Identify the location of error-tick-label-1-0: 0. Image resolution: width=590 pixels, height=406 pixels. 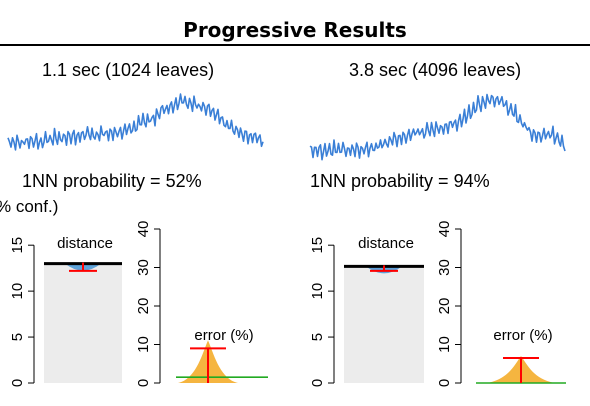
(143, 383).